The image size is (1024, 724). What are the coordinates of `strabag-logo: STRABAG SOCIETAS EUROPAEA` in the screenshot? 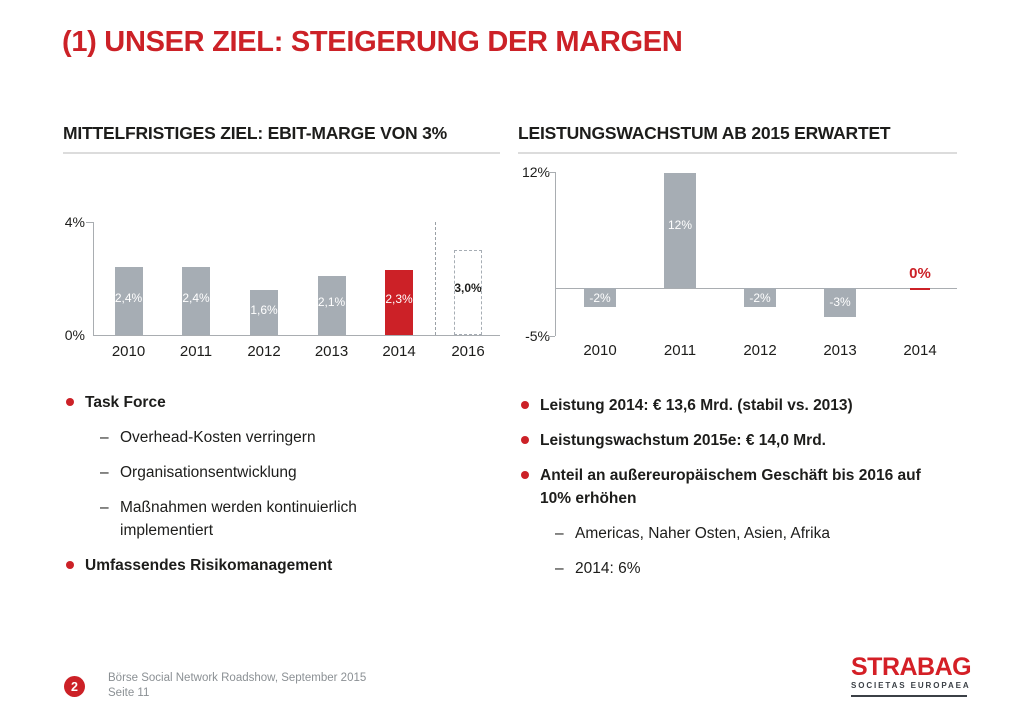 It's located at (911, 675).